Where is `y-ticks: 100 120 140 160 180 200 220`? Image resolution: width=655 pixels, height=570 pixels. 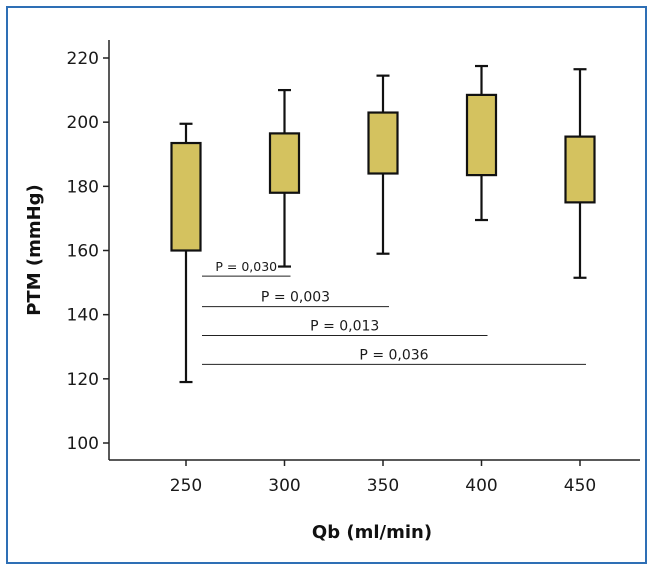
y-ticks: 100 120 140 160 180 200 220 is located at coordinates (88, 251).